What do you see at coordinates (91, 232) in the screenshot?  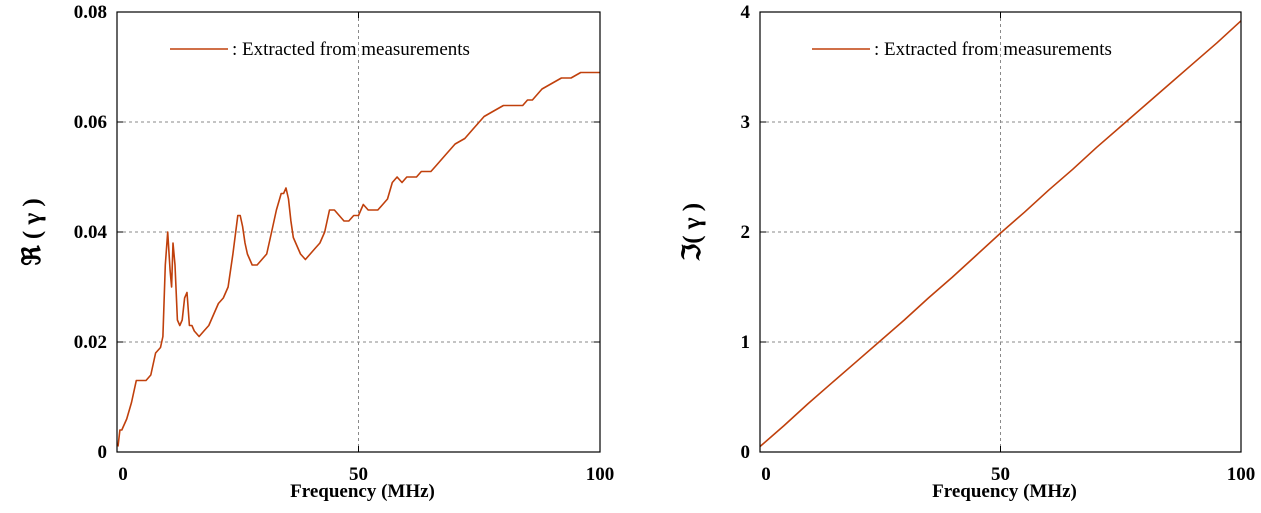 I see `y-tick-label: 0.04` at bounding box center [91, 232].